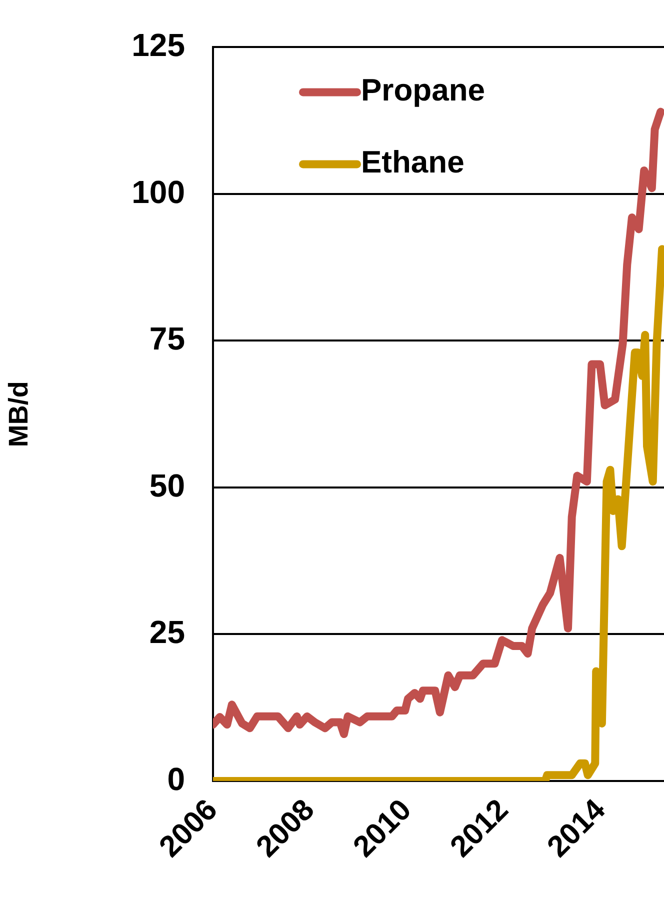  Describe the element at coordinates (167, 338) in the screenshot. I see `y-tick-label: 75` at that location.